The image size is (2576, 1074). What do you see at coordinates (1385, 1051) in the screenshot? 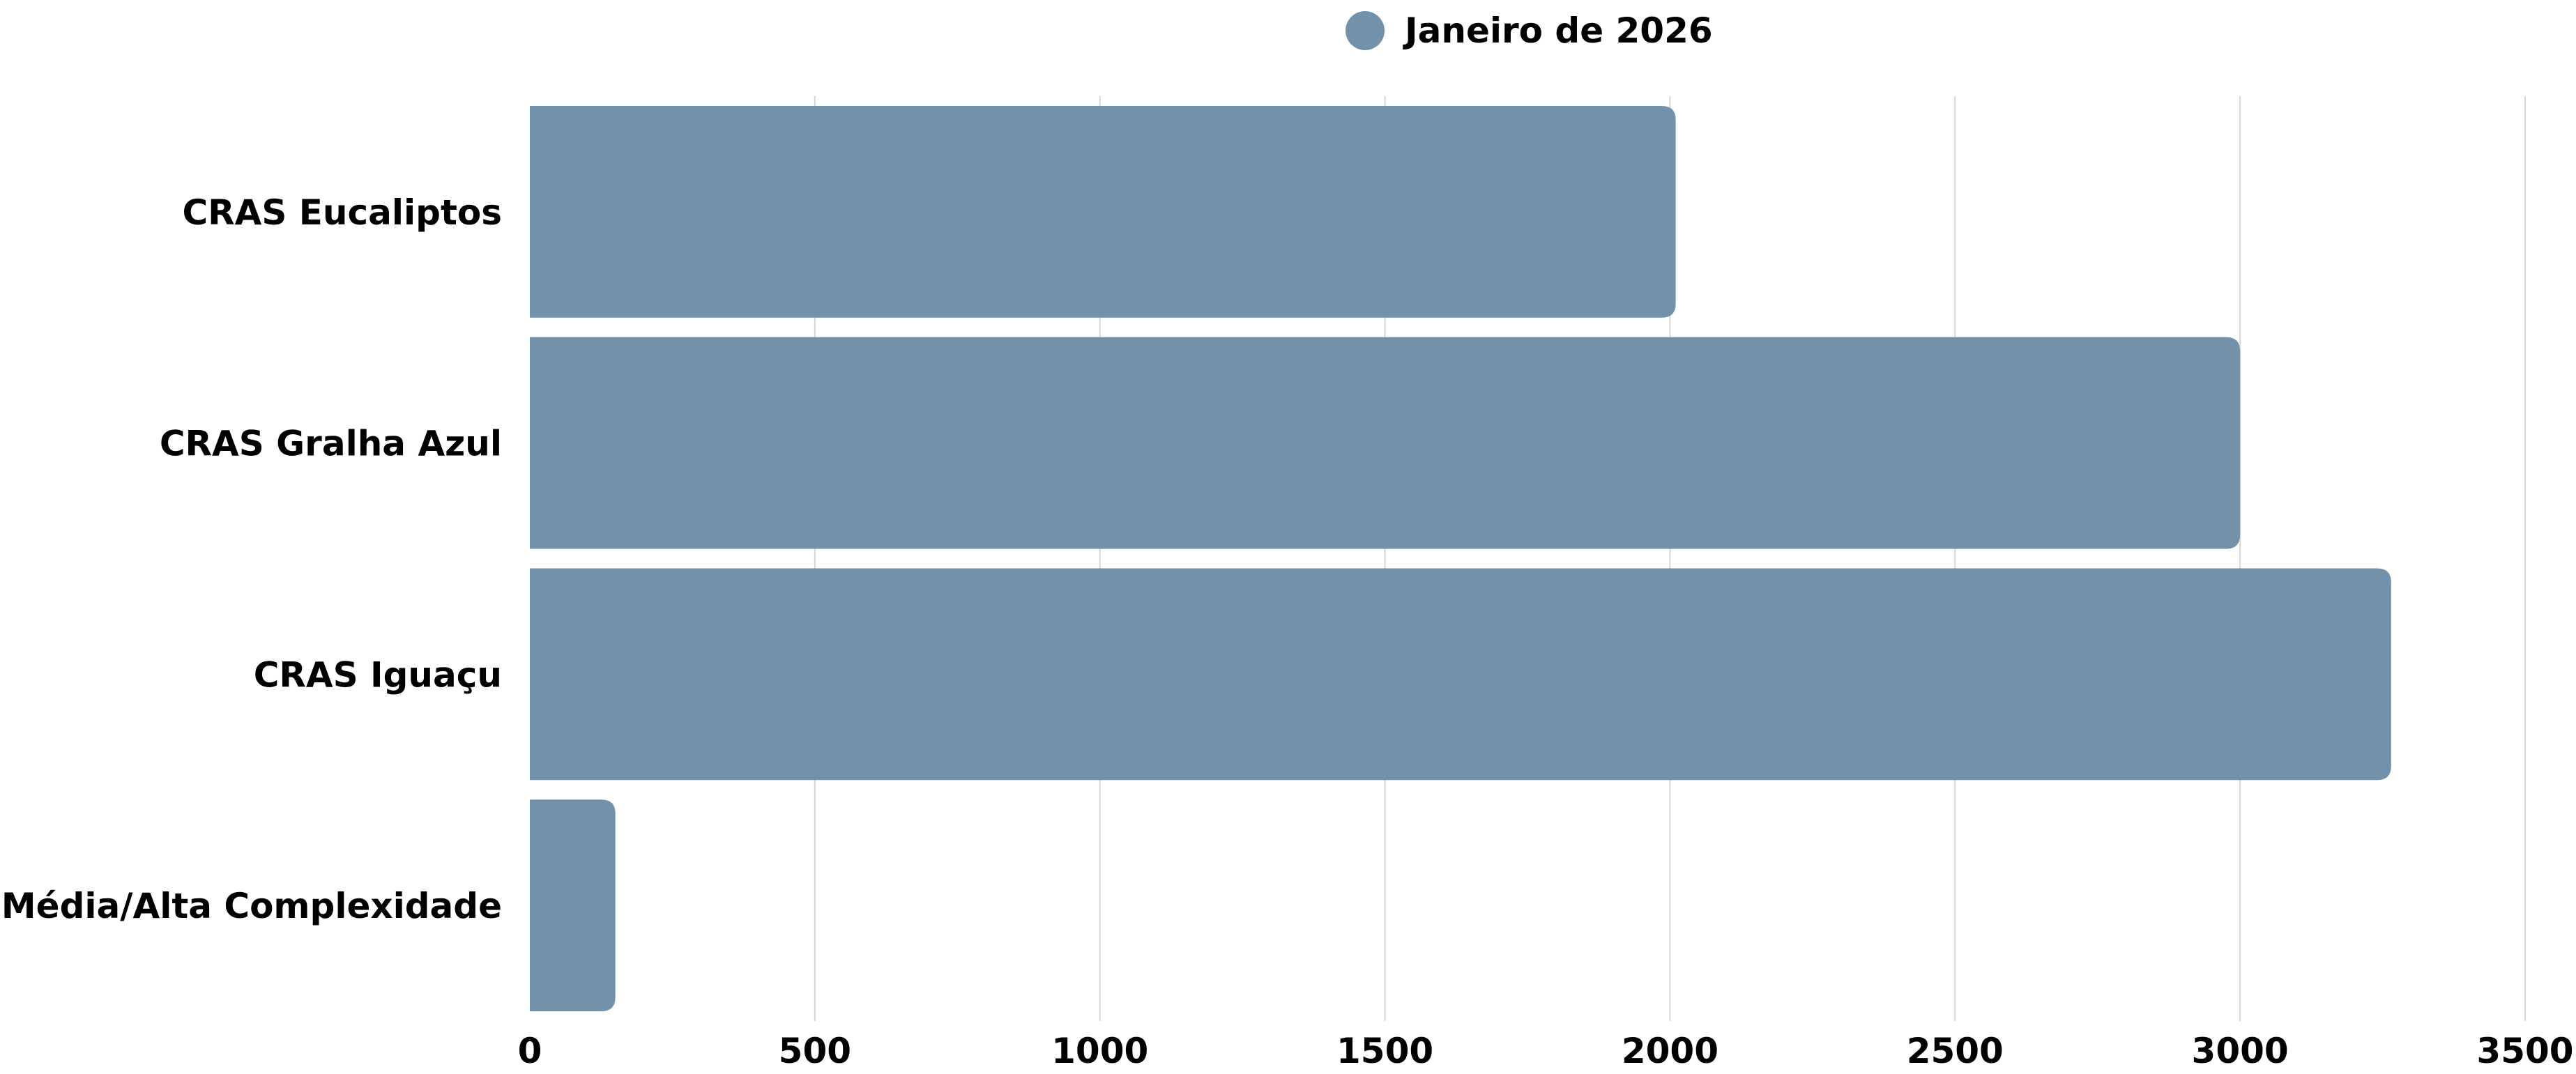
I see `x-tick-label: 1500` at bounding box center [1385, 1051].